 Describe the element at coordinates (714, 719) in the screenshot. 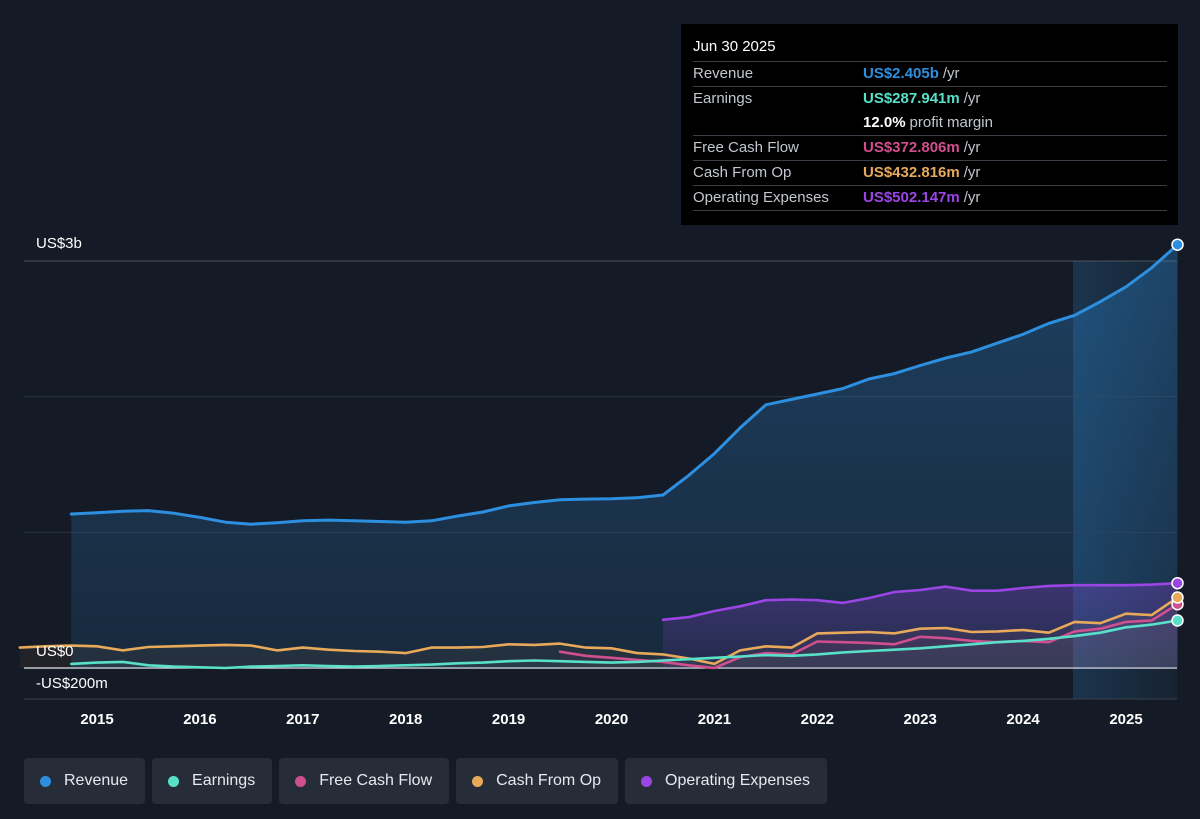

I see `x-tick-label: 2021` at that location.